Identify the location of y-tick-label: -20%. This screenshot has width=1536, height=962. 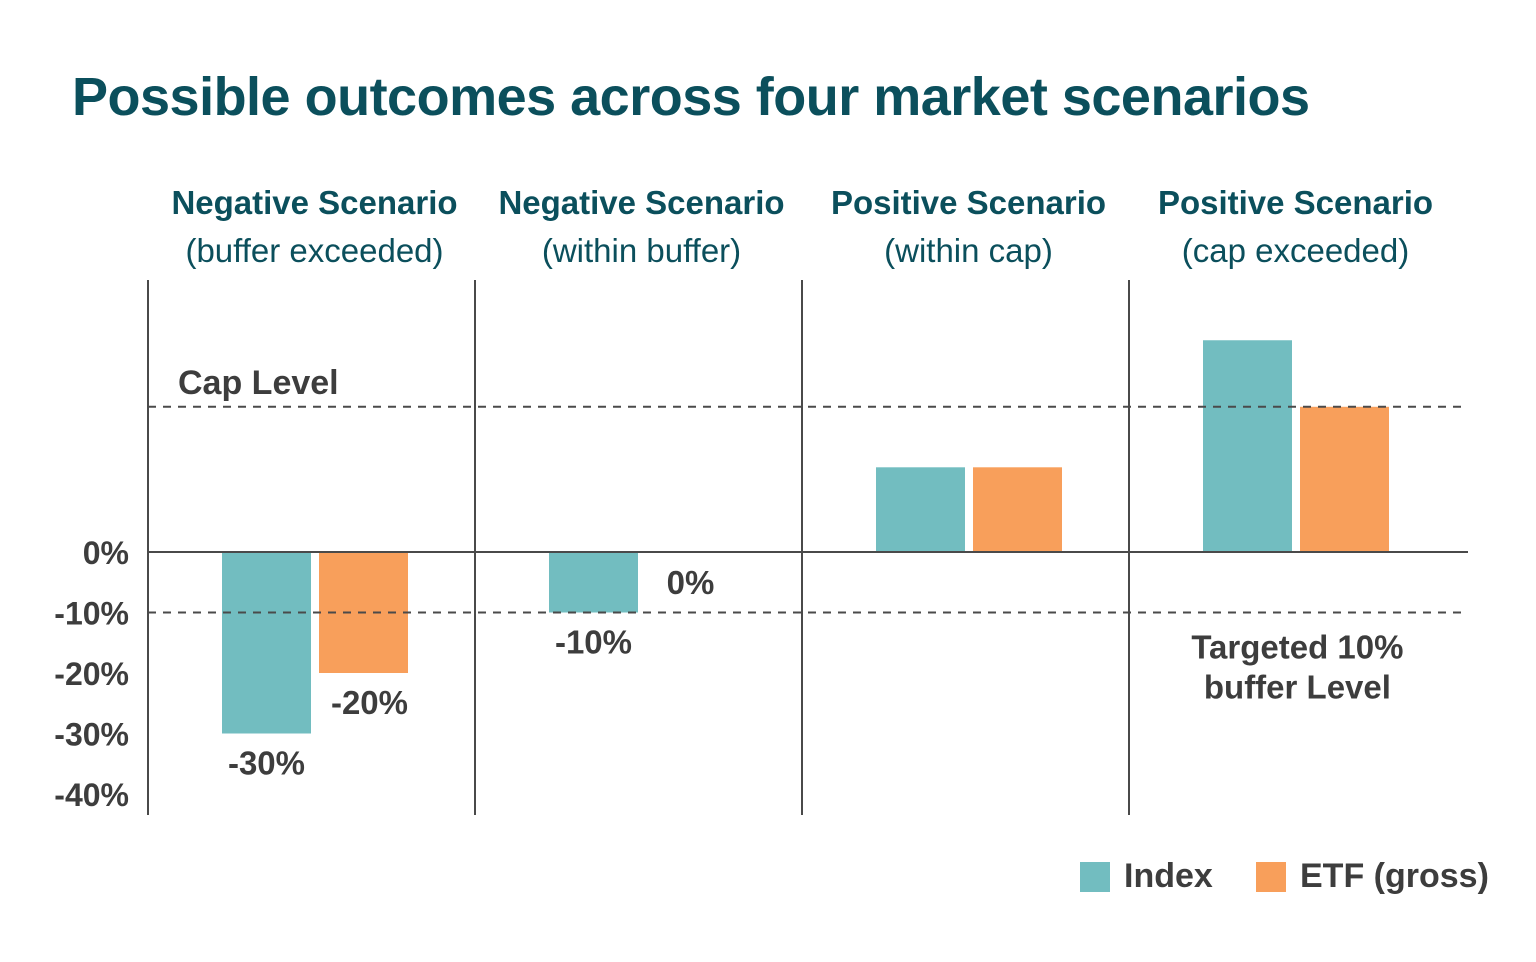
(91, 674).